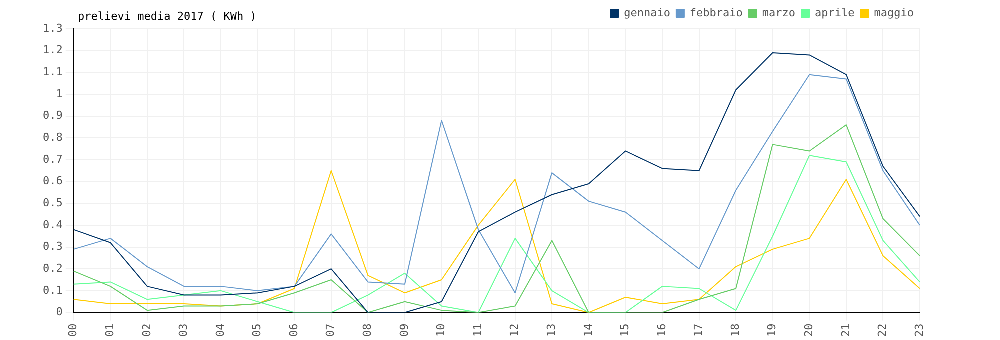 The height and width of the screenshot is (340, 1000). What do you see at coordinates (647, 13) in the screenshot?
I see `legend-label: gennaio` at bounding box center [647, 13].